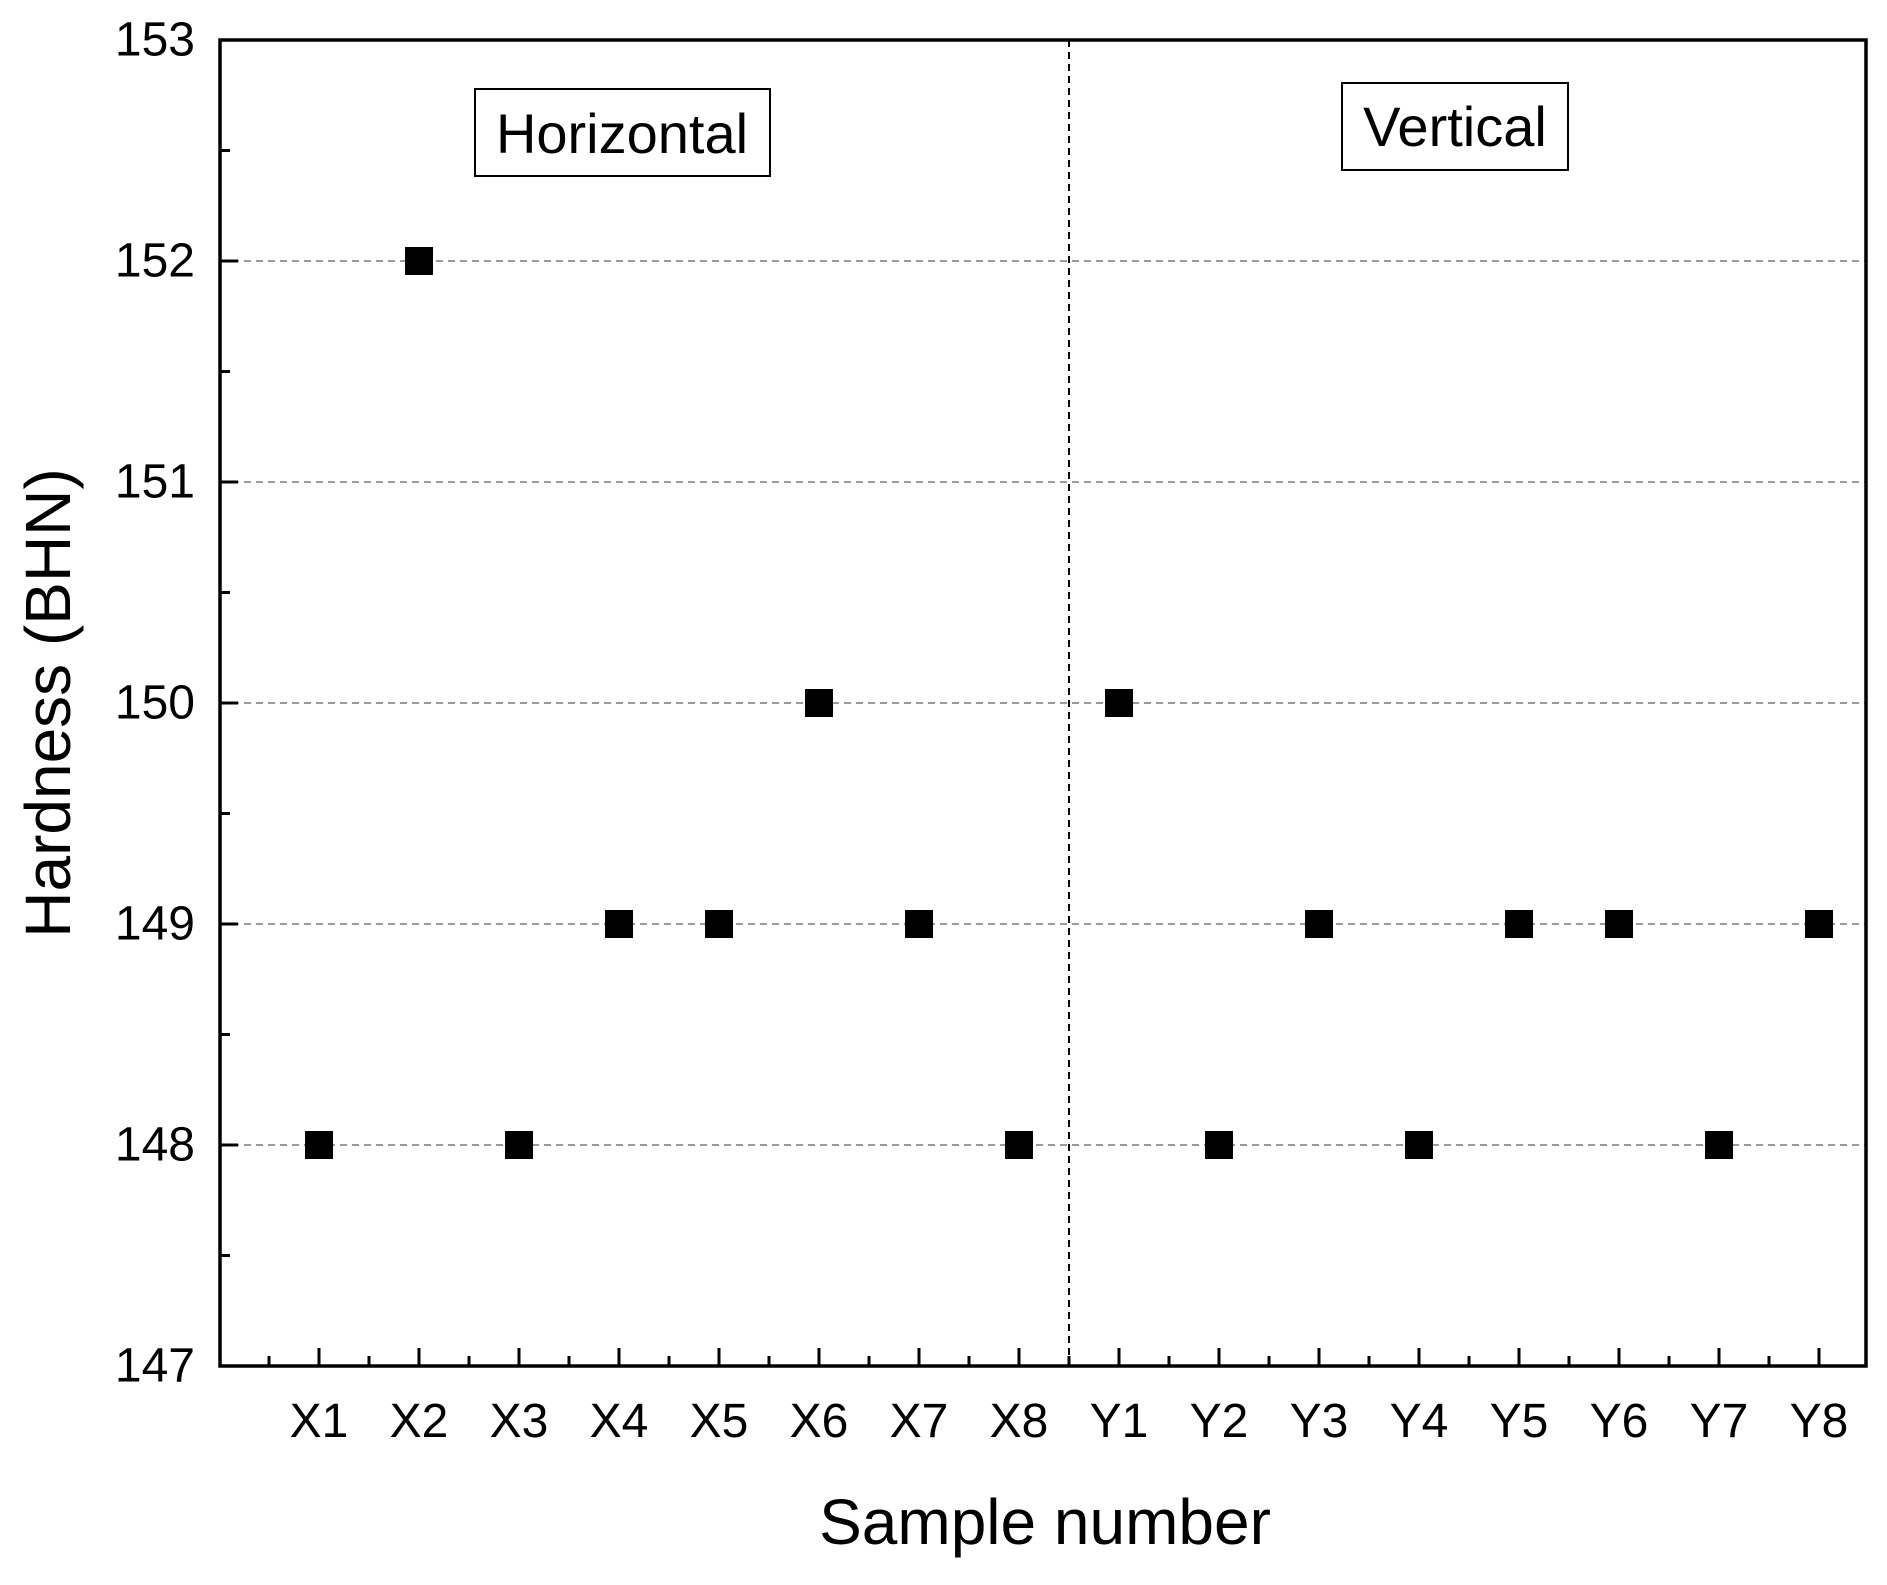  What do you see at coordinates (719, 1421) in the screenshot?
I see `x-tick-label-X5: X5` at bounding box center [719, 1421].